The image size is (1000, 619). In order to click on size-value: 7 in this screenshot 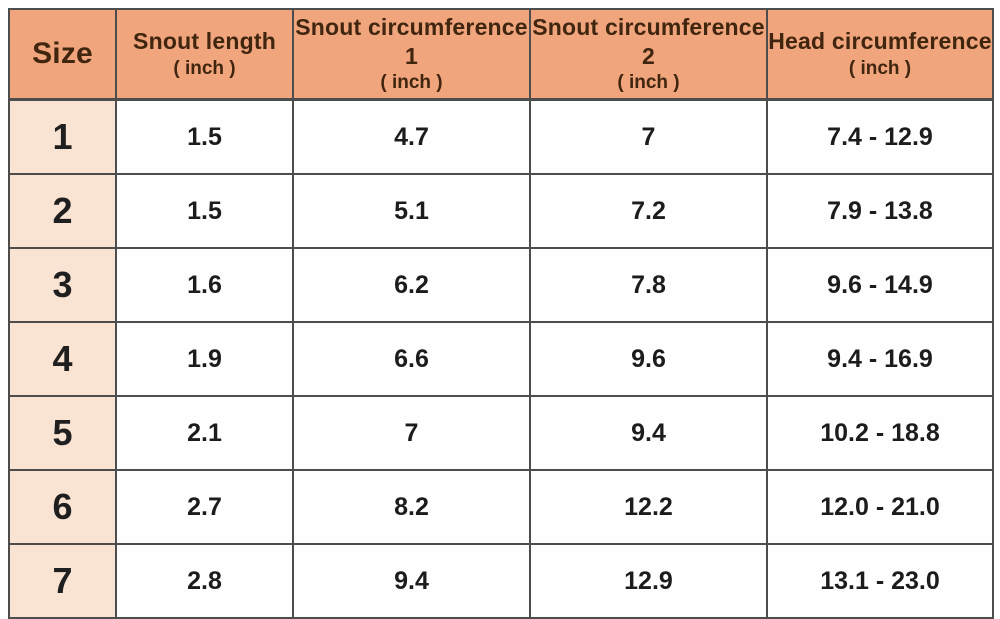, I will do `click(62, 581)`.